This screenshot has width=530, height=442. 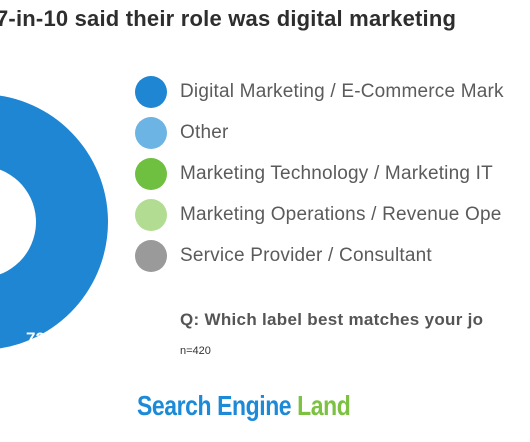 I want to click on survey-question: Q: Which label best matches your jo, so click(x=332, y=319).